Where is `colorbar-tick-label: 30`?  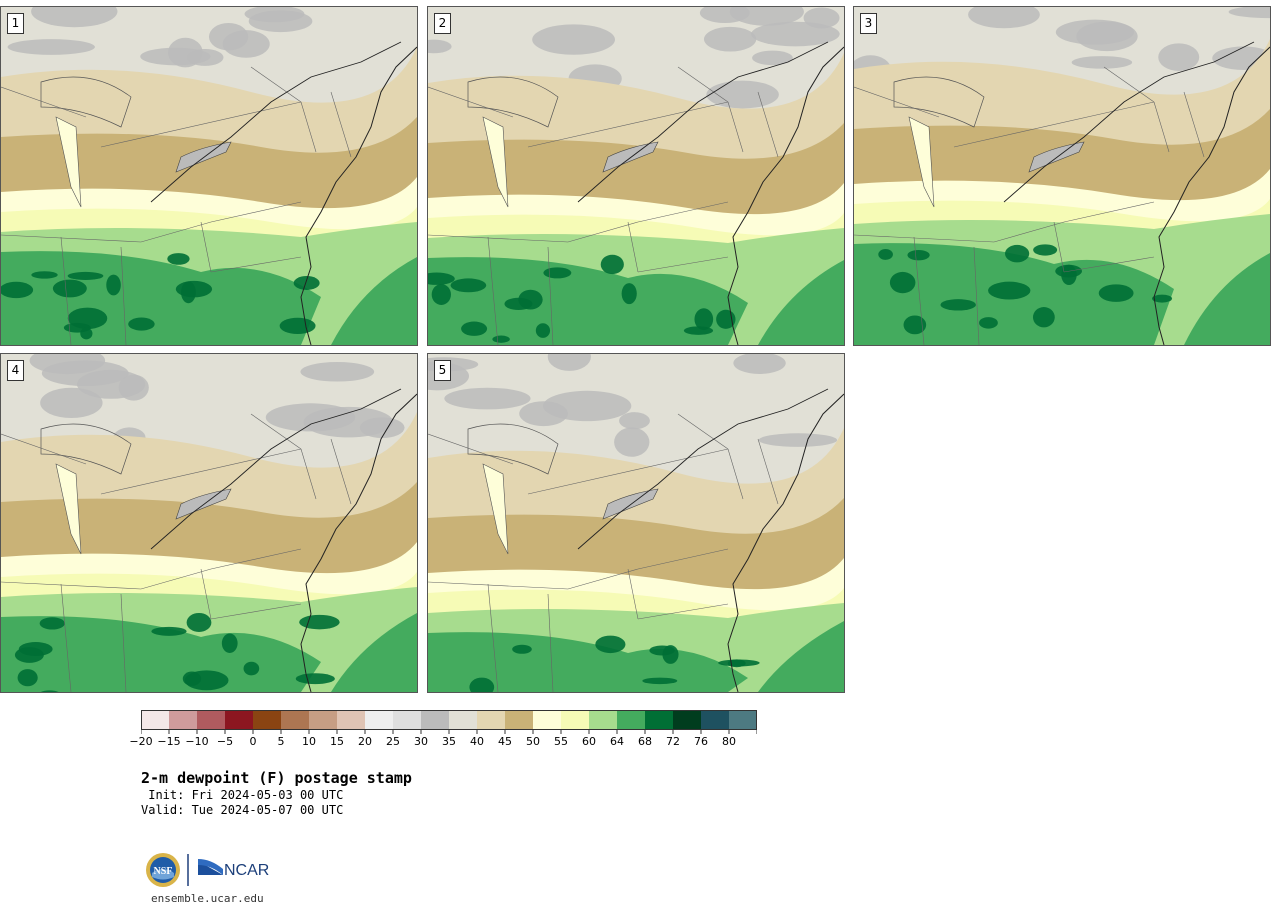
colorbar-tick-label: 30 is located at coordinates (421, 741).